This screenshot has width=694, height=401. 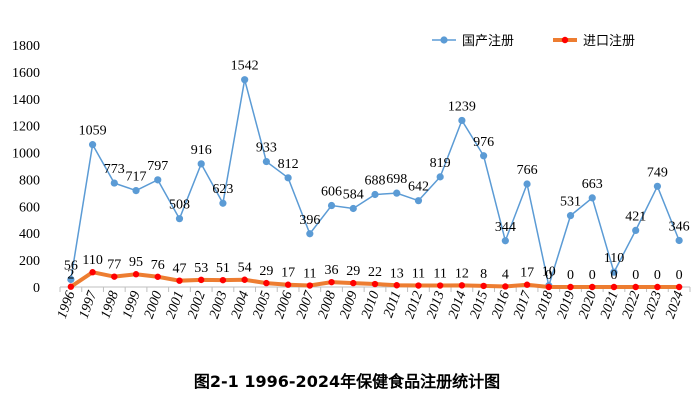 I want to click on y-tick-label: 1000, so click(x=26, y=154).